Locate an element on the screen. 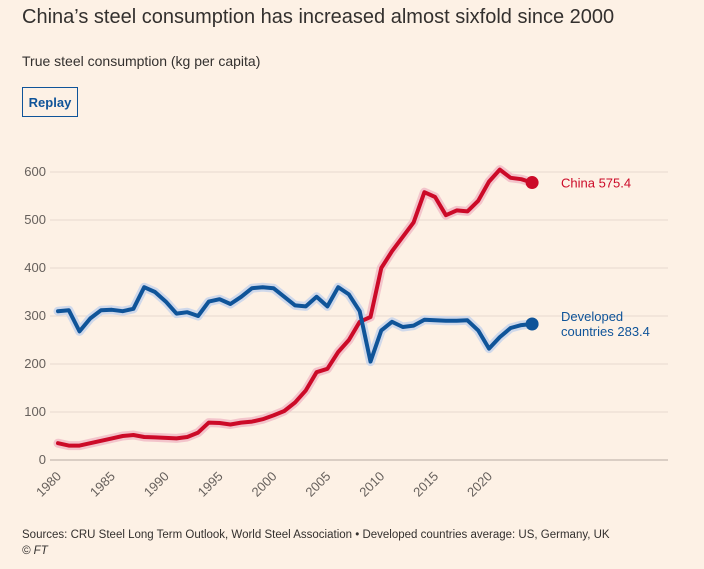 This screenshot has height=569, width=704. x-tick-label: 2000 is located at coordinates (264, 484).